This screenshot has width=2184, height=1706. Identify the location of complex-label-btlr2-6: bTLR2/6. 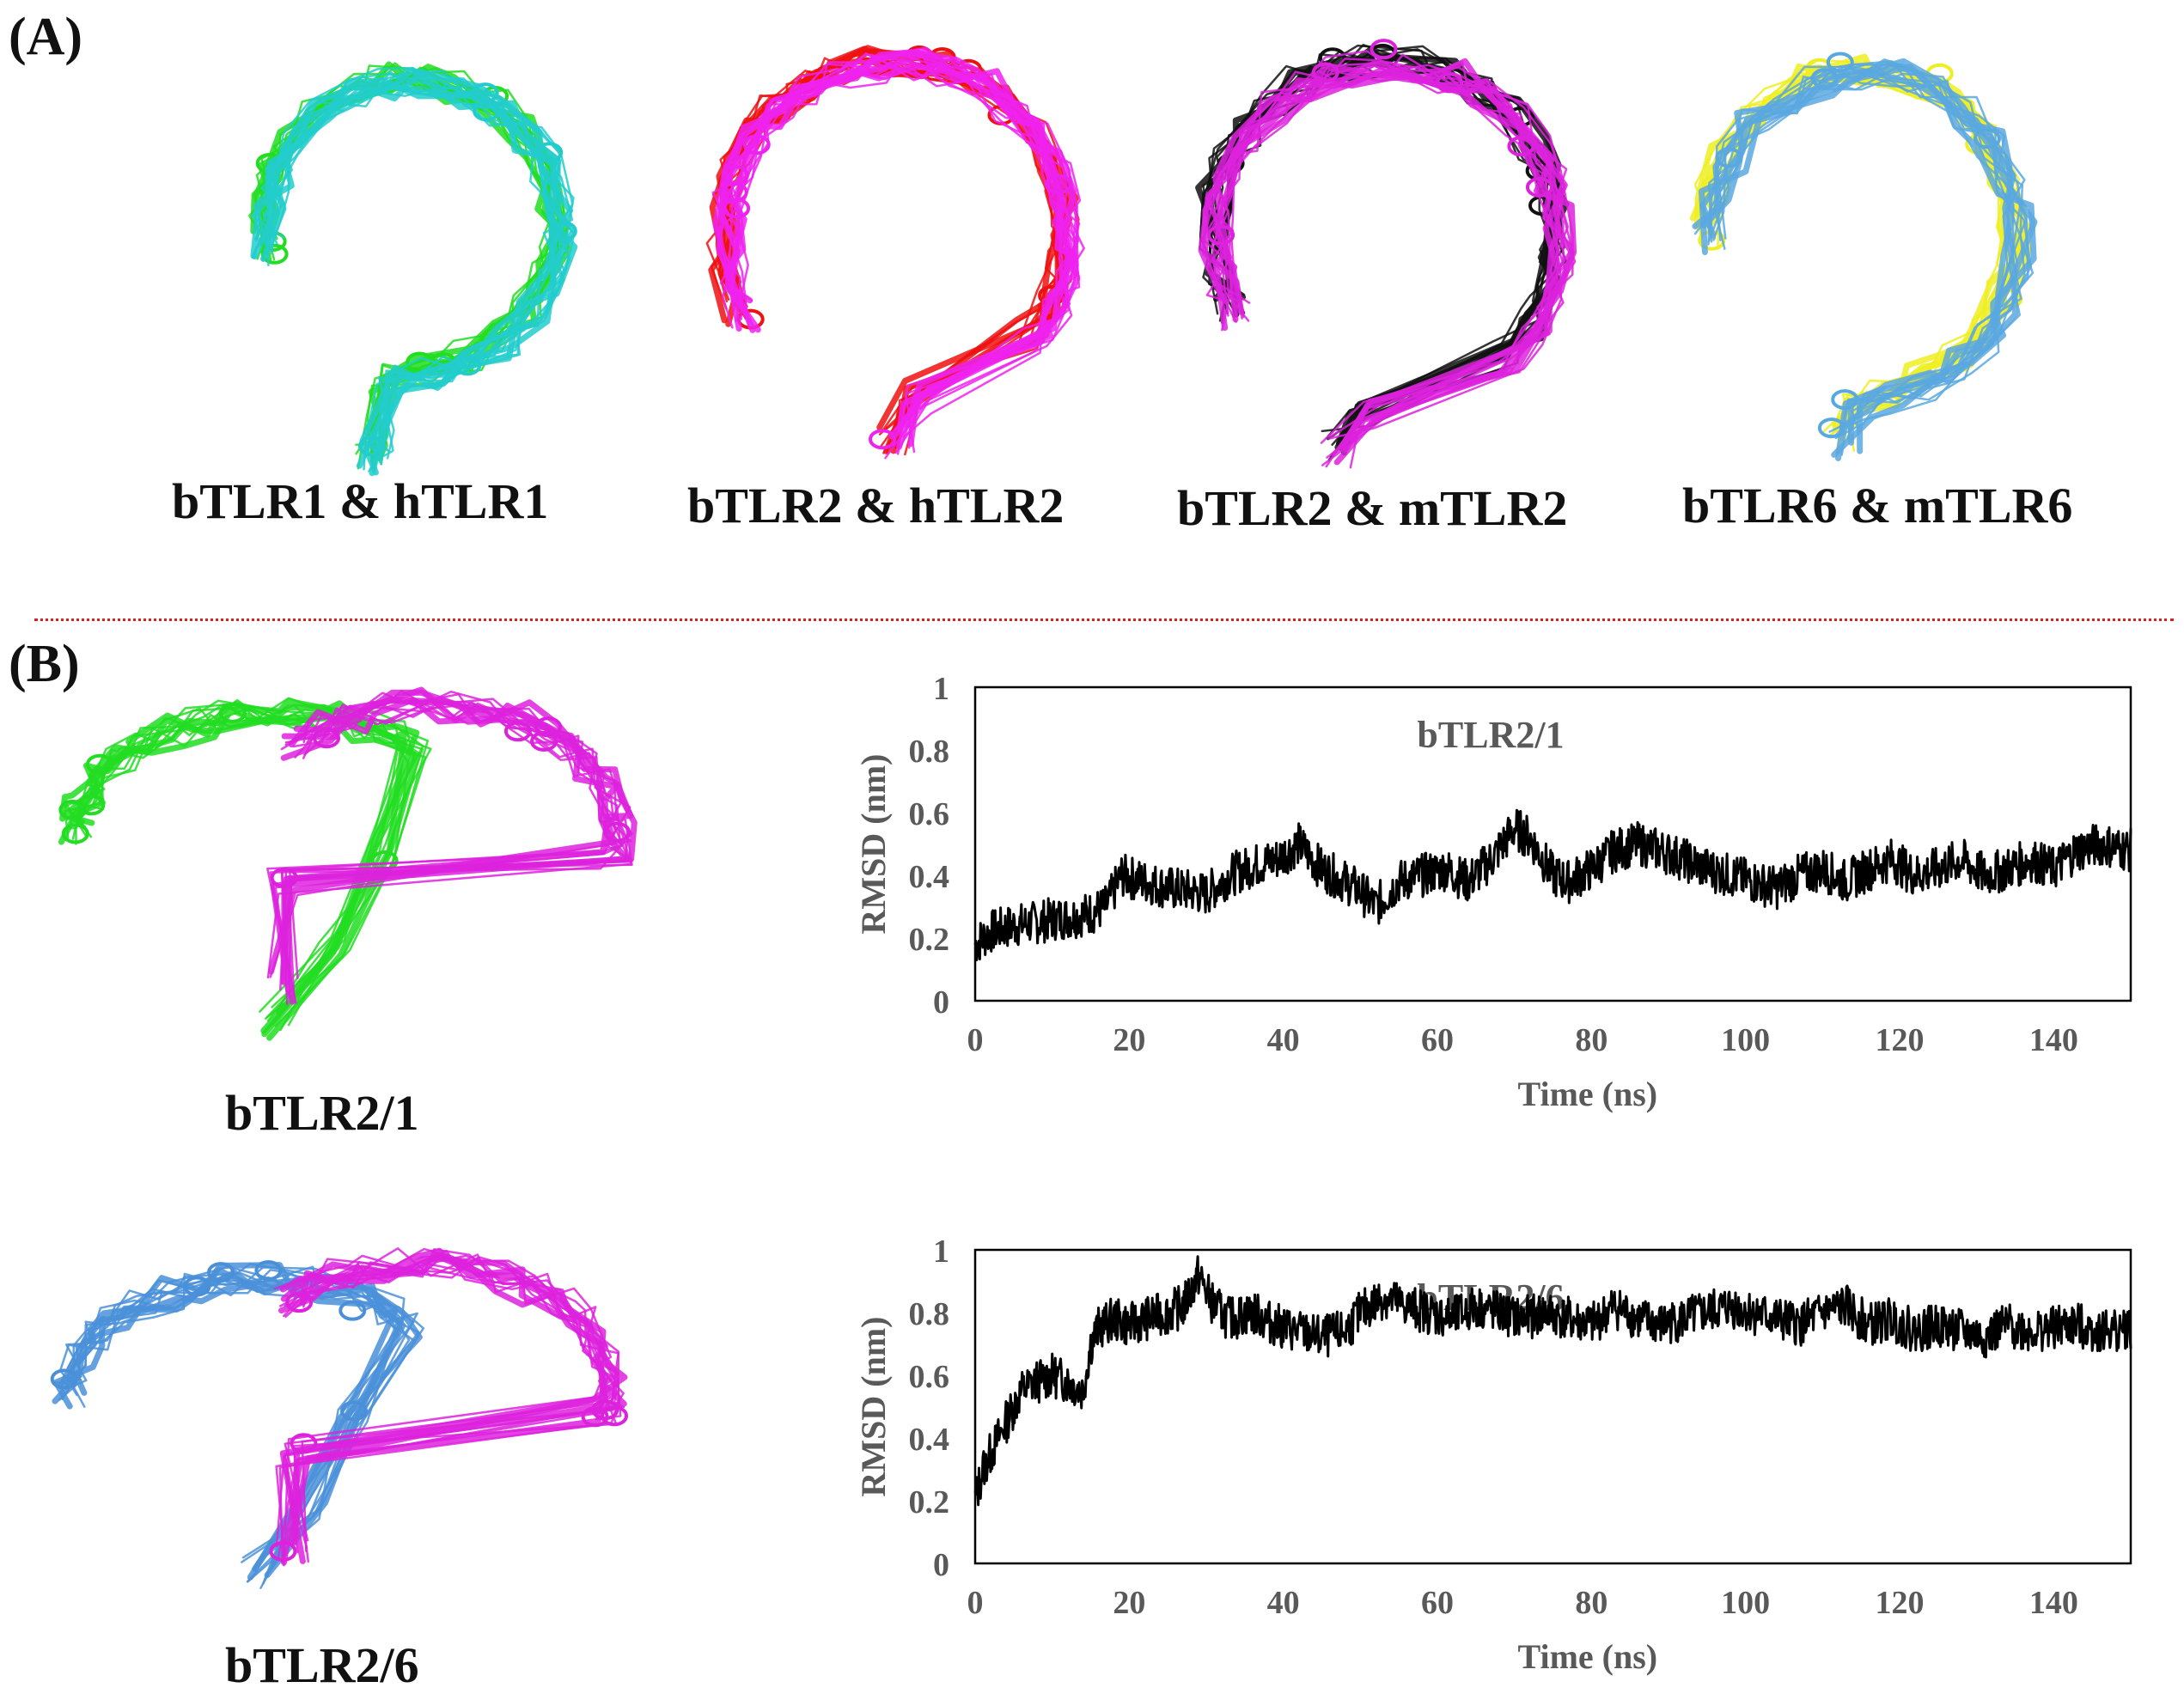
(322, 1665).